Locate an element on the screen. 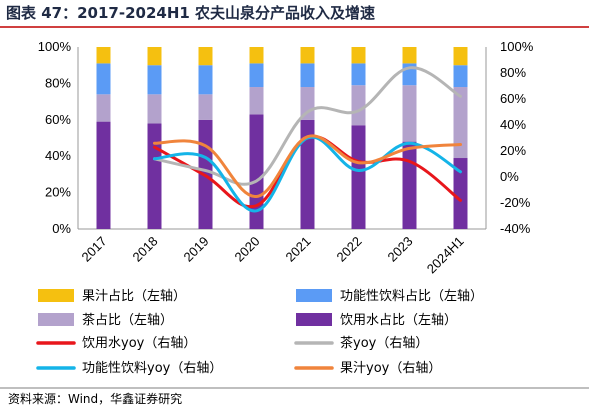  x-tick-label: 2022 is located at coordinates (349, 249).